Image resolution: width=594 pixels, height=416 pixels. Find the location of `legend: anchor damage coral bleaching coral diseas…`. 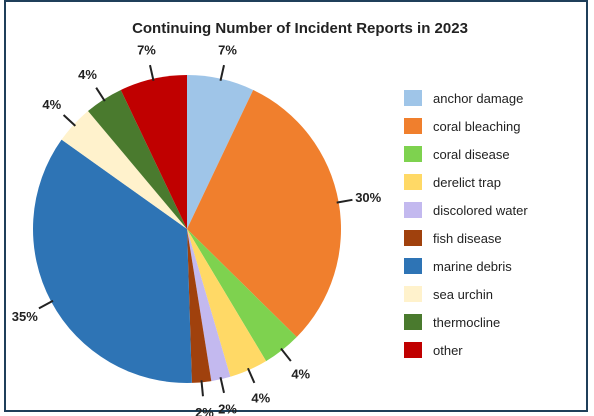

legend: anchor damage coral bleaching coral diseas… is located at coordinates (466, 224).